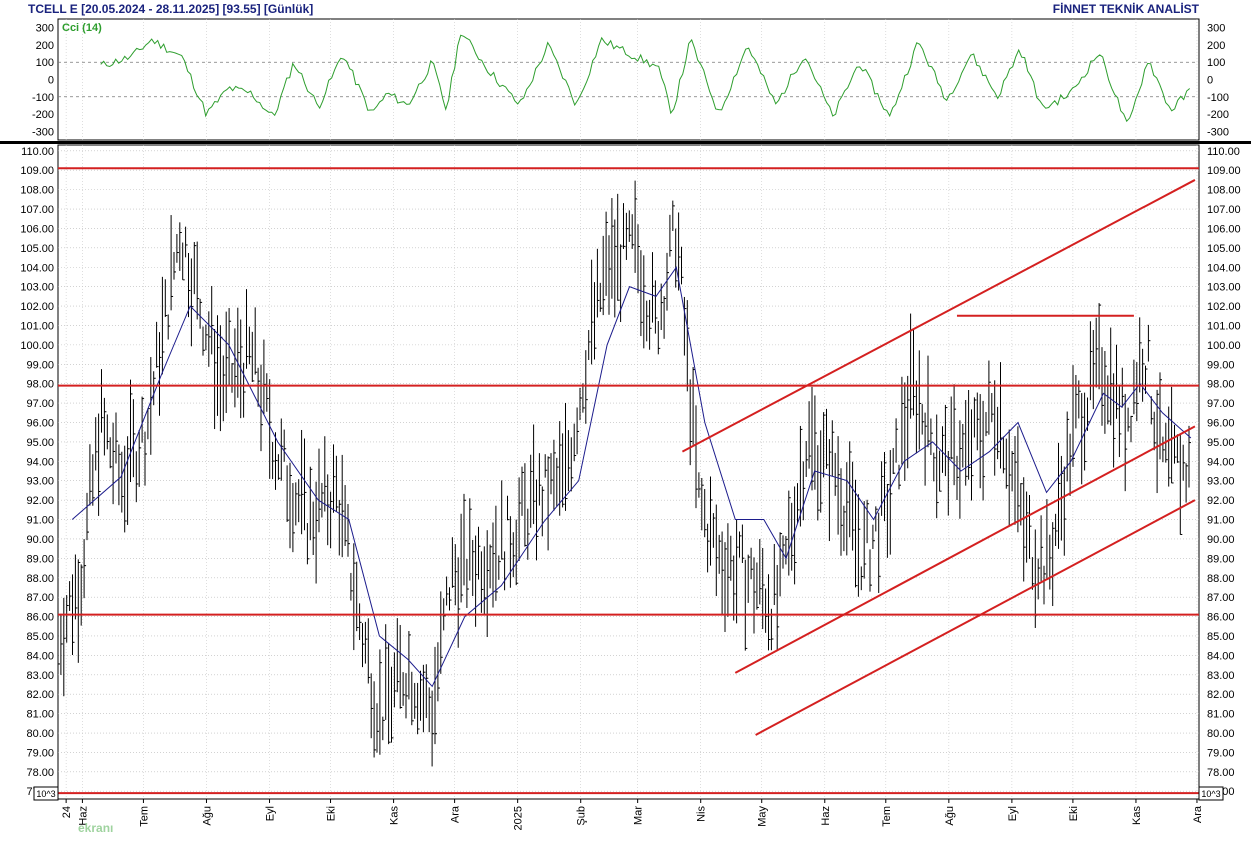  What do you see at coordinates (40, 637) in the screenshot?
I see `price-tick-left: 85.00` at bounding box center [40, 637].